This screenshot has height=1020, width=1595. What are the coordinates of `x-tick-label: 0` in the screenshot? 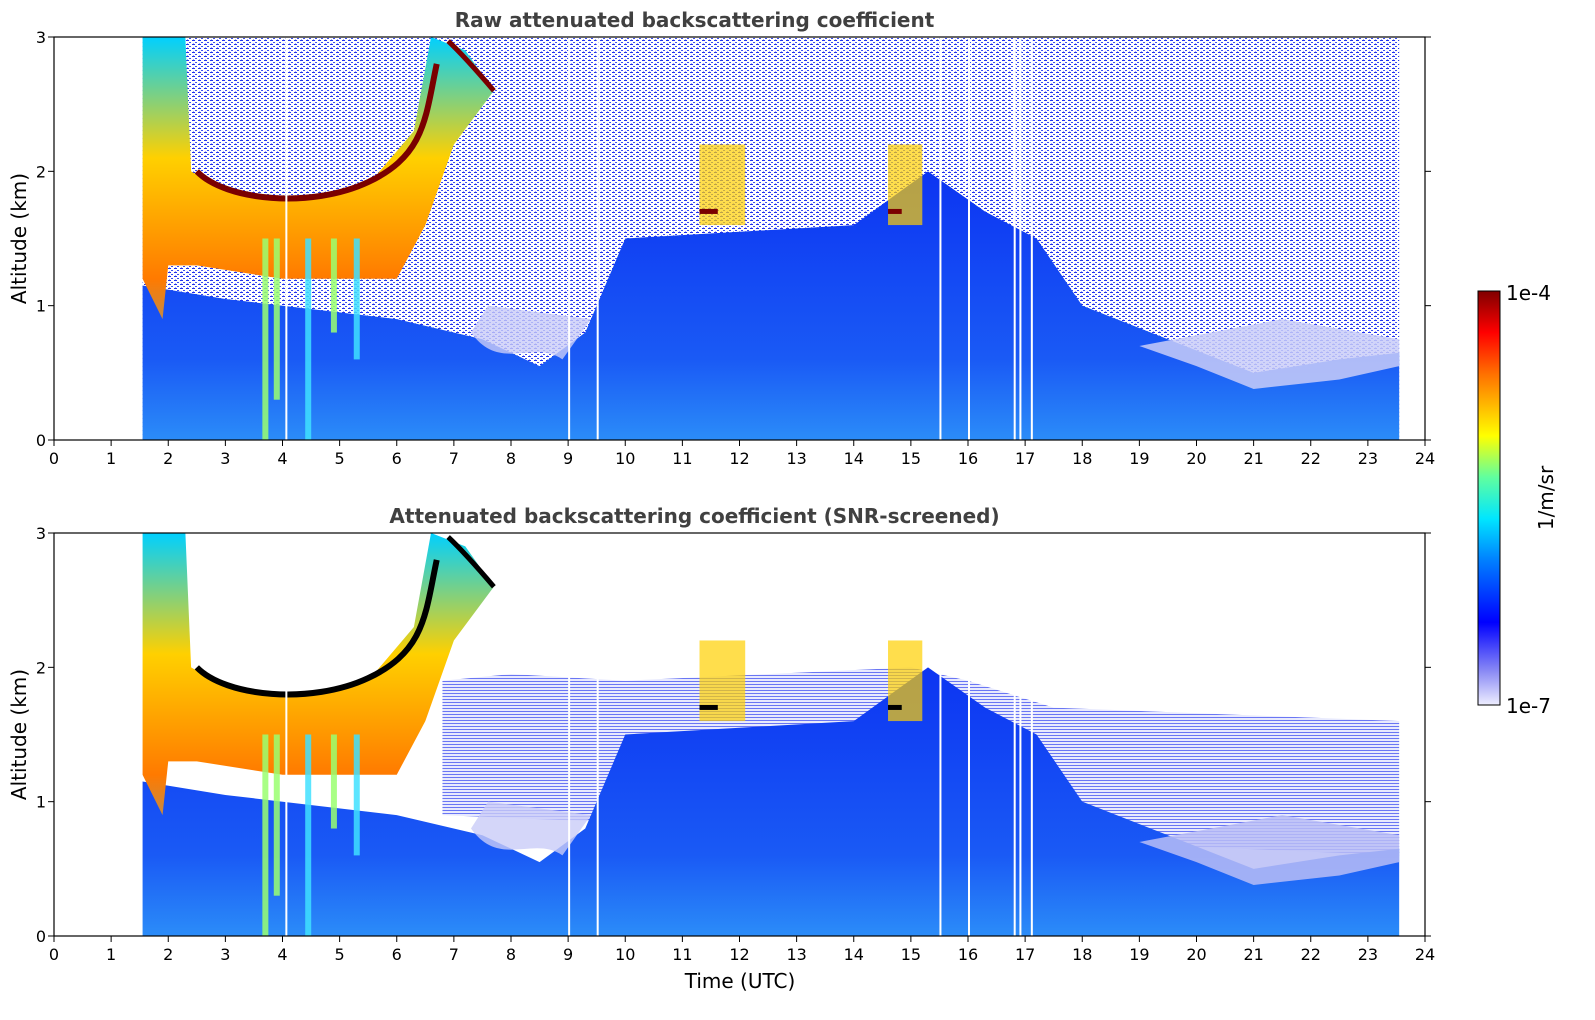 It's located at (54, 458).